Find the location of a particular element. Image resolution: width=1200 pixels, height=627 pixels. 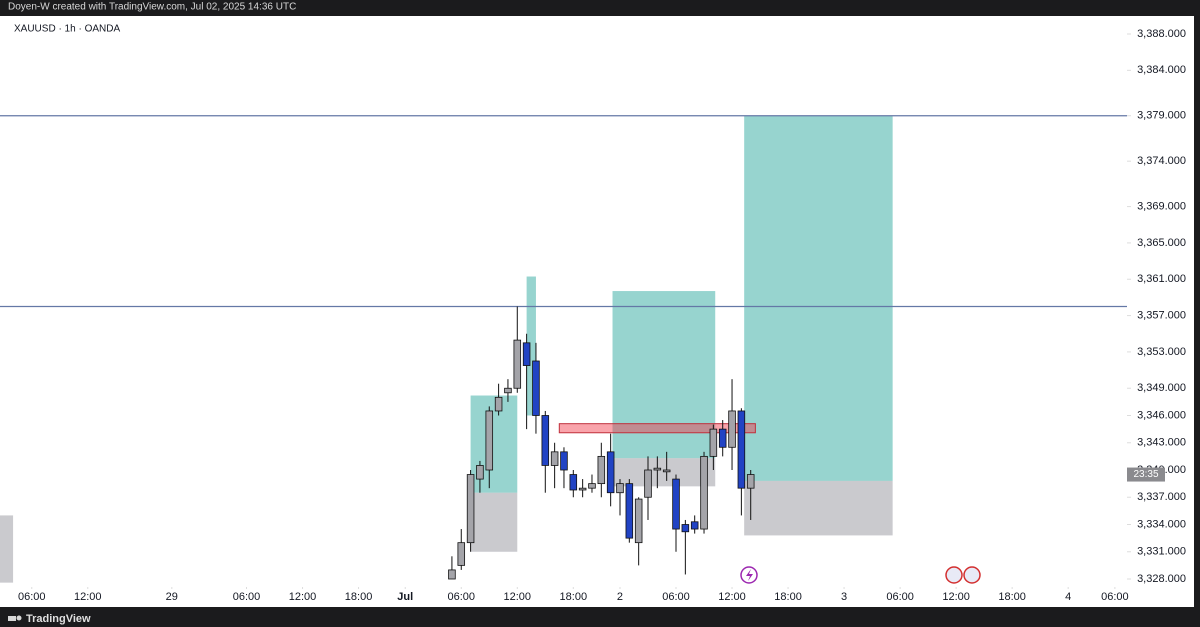

x-tick-label: 3 is located at coordinates (844, 597).